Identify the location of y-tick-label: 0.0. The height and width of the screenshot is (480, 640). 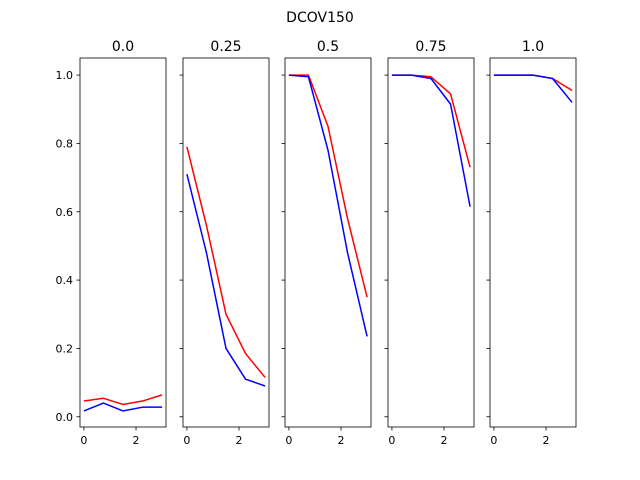
(65, 417).